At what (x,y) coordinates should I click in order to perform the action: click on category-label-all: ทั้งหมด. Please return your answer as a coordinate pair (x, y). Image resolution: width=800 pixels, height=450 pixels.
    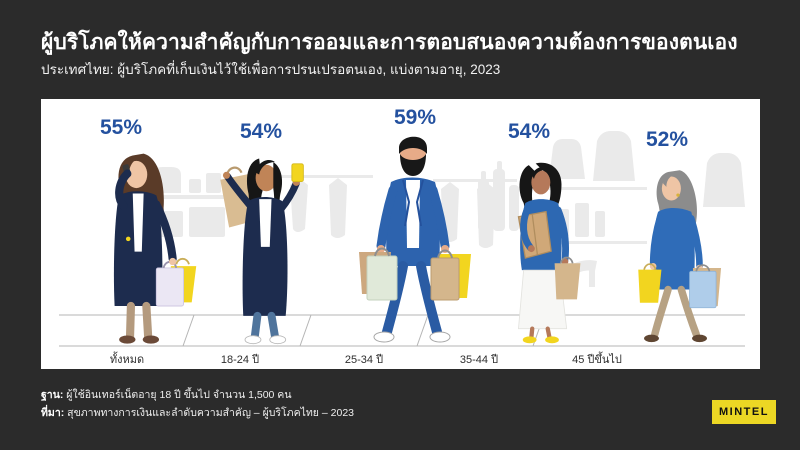
    Looking at the image, I should click on (127, 360).